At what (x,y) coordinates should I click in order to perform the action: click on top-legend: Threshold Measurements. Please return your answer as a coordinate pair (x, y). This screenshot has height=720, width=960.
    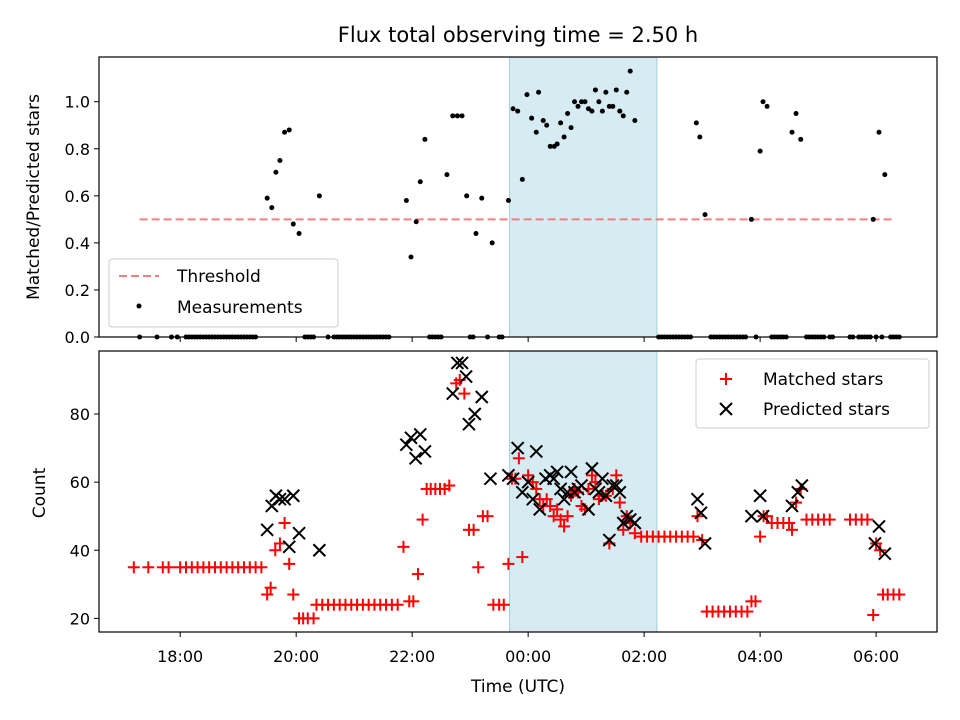
    Looking at the image, I should click on (223, 293).